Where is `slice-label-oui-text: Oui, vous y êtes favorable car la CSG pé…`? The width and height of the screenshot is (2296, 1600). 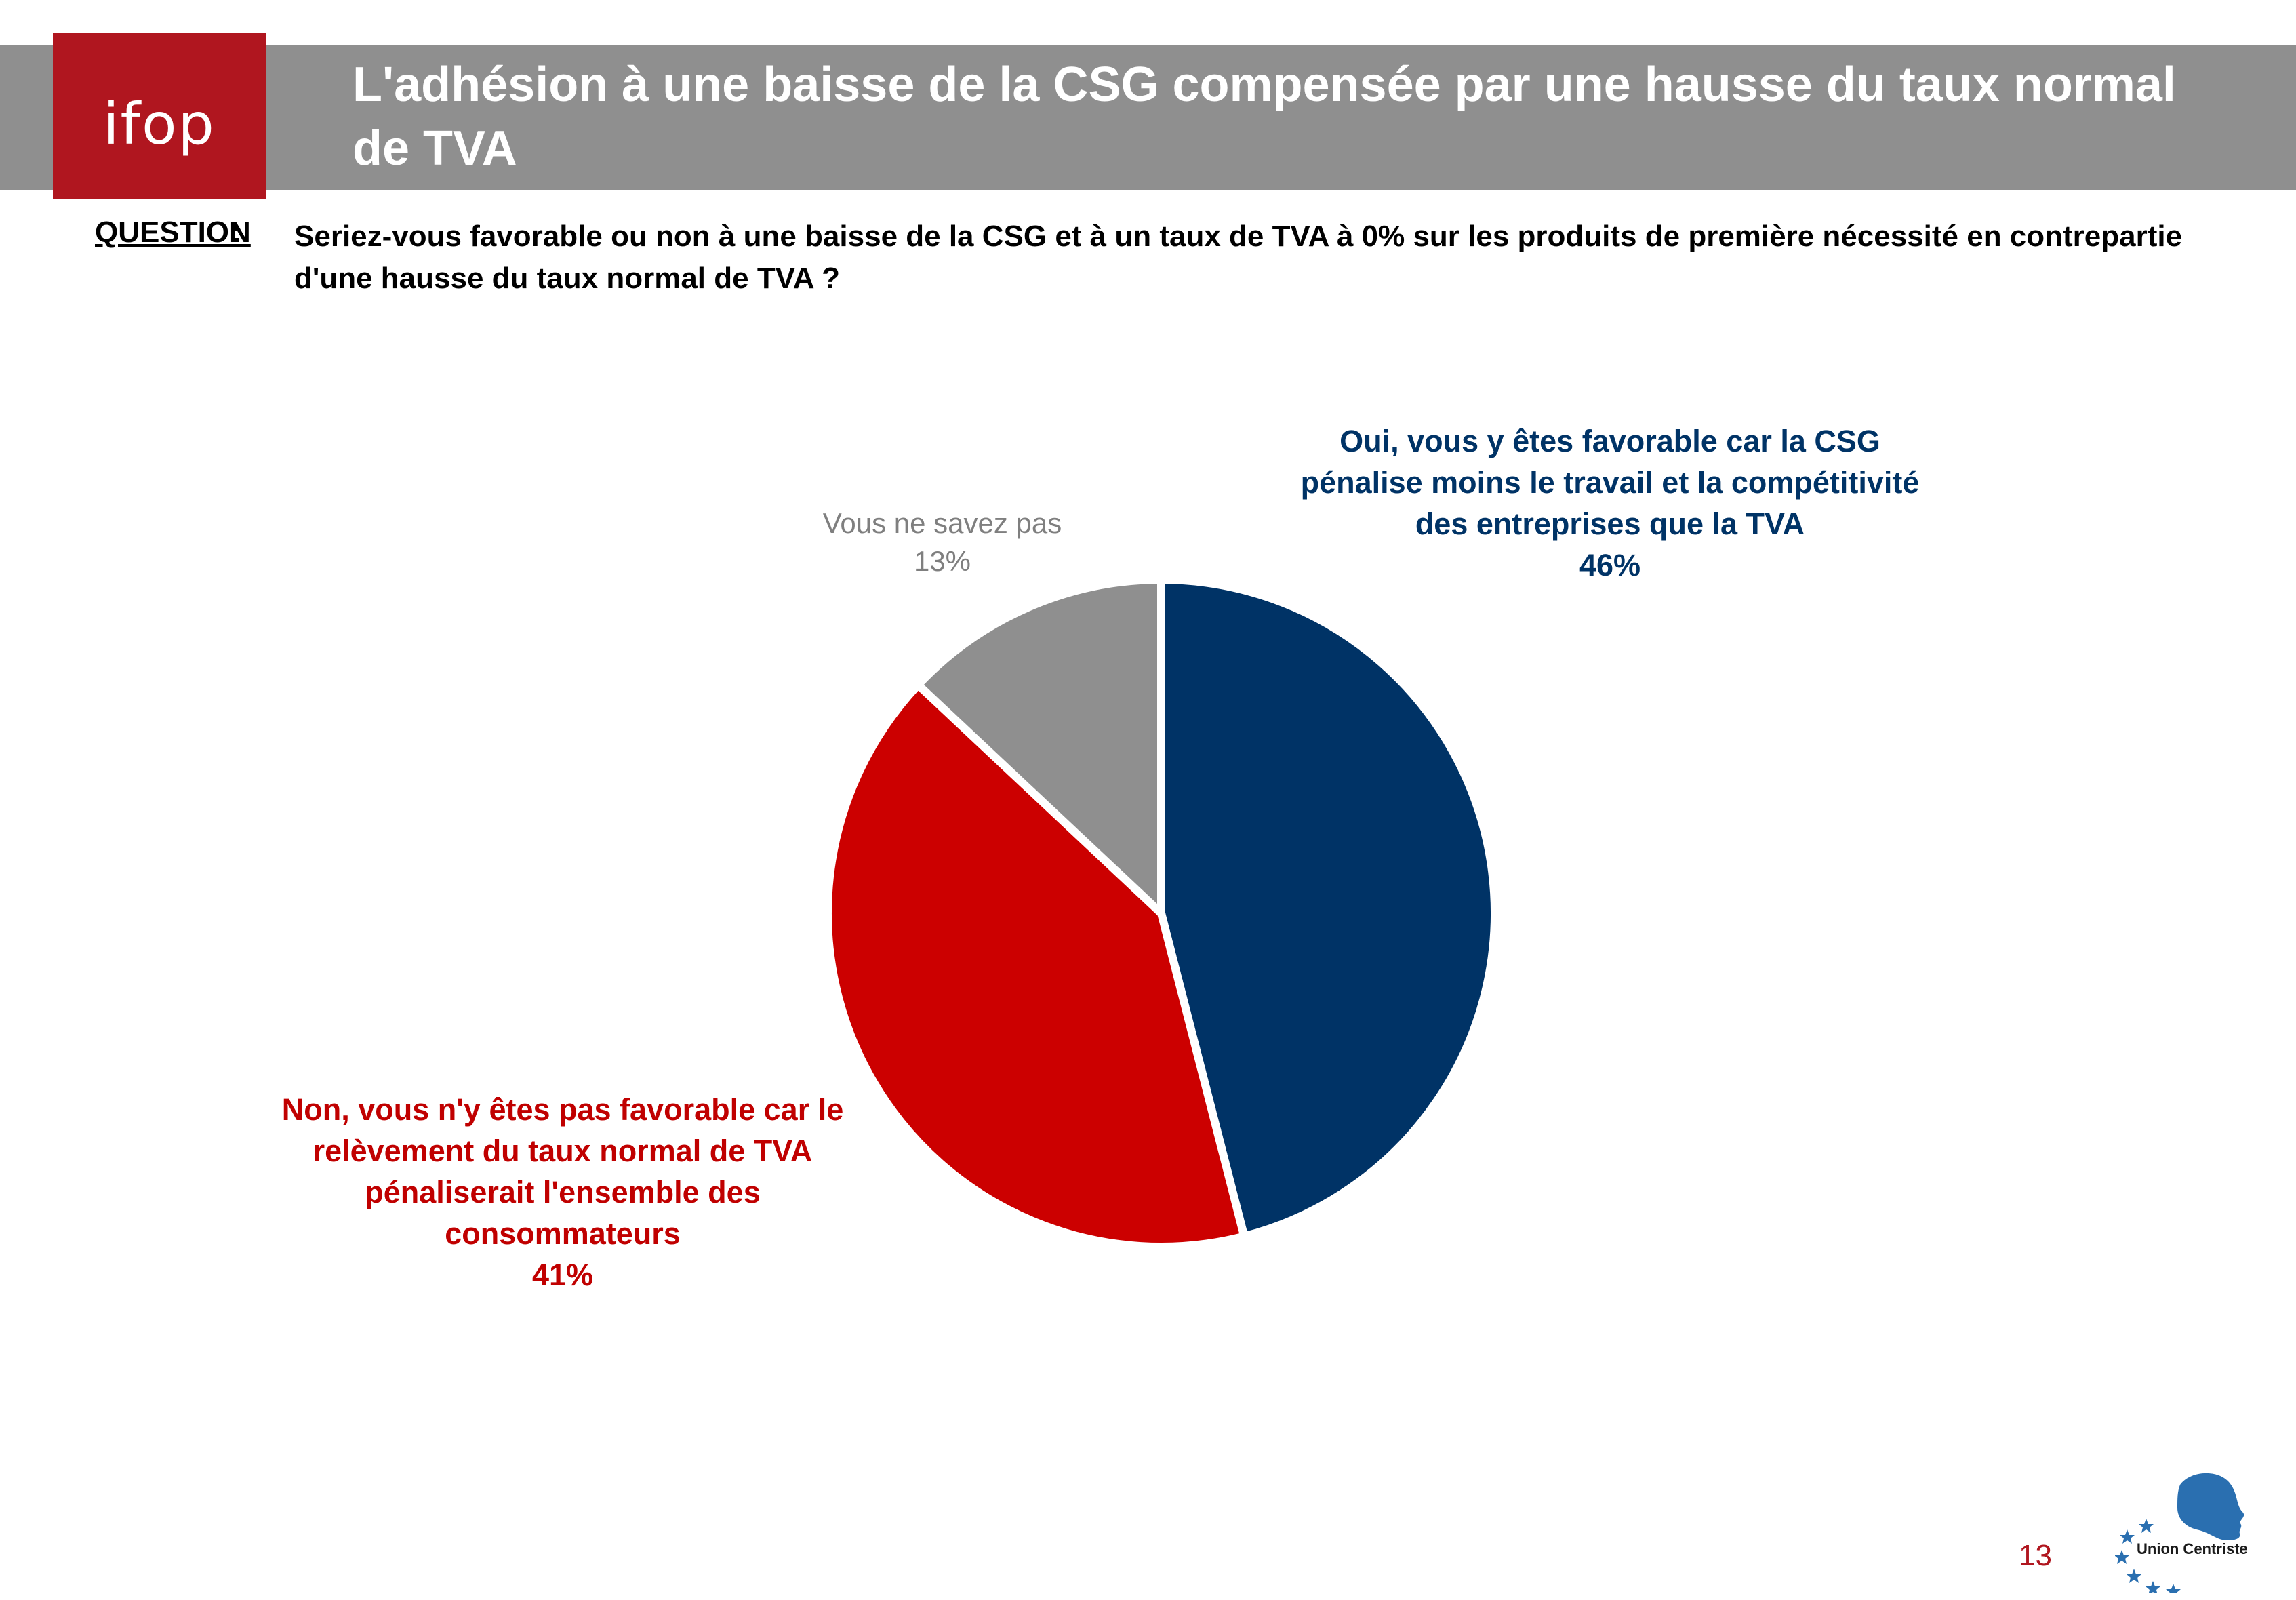
slice-label-oui-text: Oui, vous y êtes favorable car la CSG pé… is located at coordinates (1610, 482).